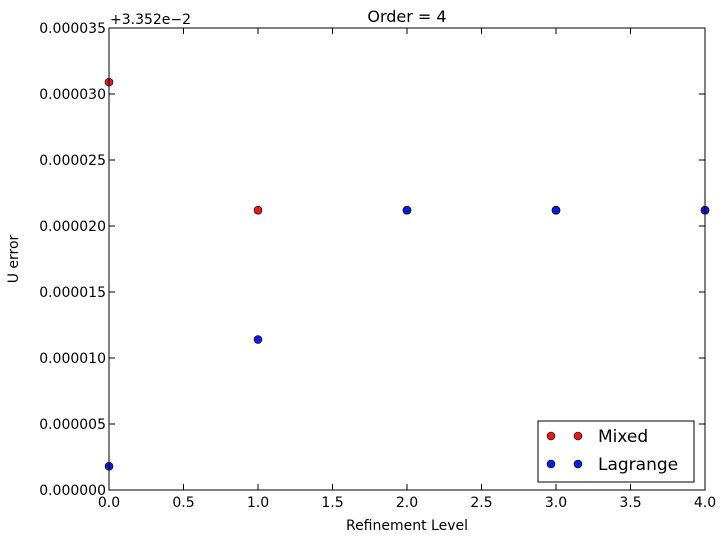  What do you see at coordinates (109, 503) in the screenshot?
I see `x-tick-label: 0.0` at bounding box center [109, 503].